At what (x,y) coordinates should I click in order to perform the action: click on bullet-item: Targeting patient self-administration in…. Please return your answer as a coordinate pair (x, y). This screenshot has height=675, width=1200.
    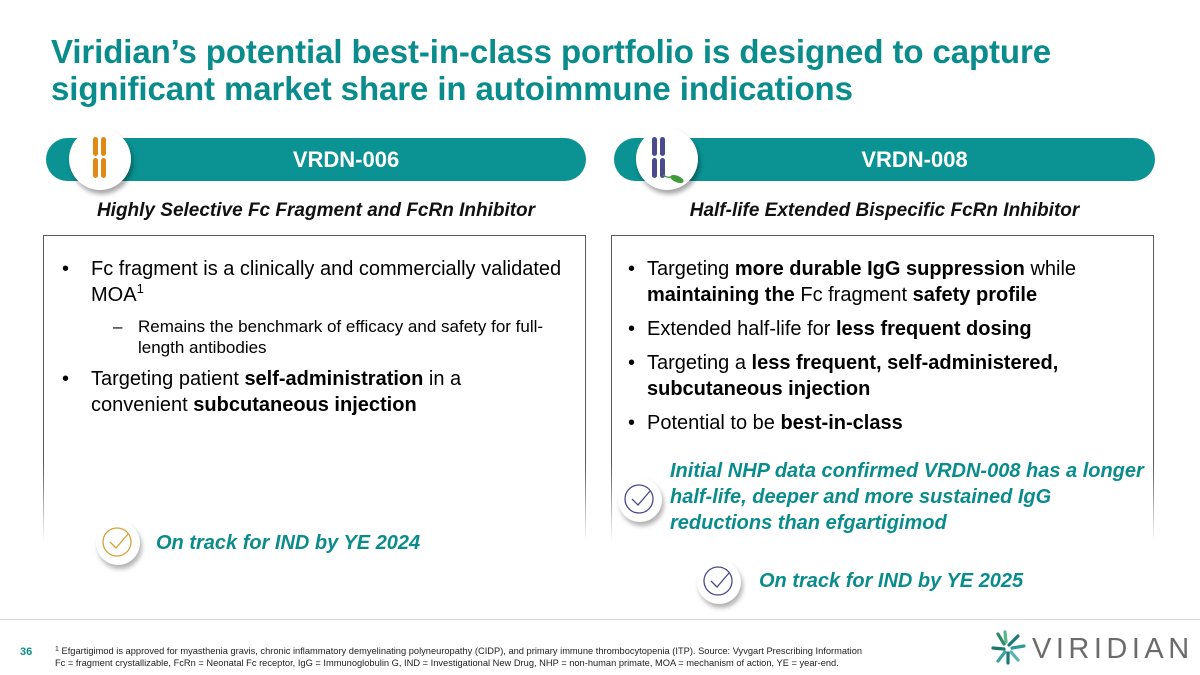
    Looking at the image, I should click on (312, 392).